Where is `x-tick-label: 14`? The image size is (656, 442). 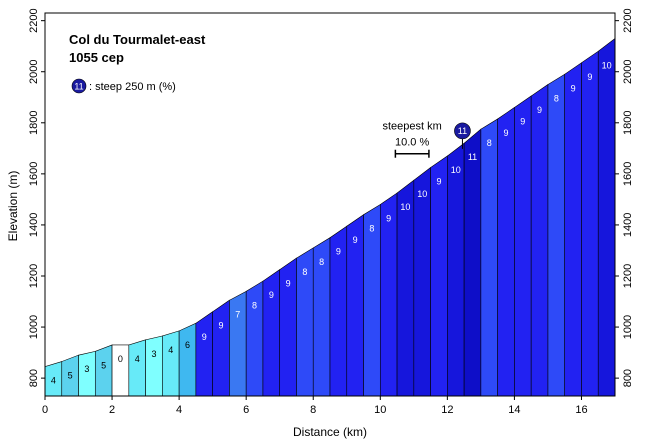 x-tick-label: 14 is located at coordinates (514, 410).